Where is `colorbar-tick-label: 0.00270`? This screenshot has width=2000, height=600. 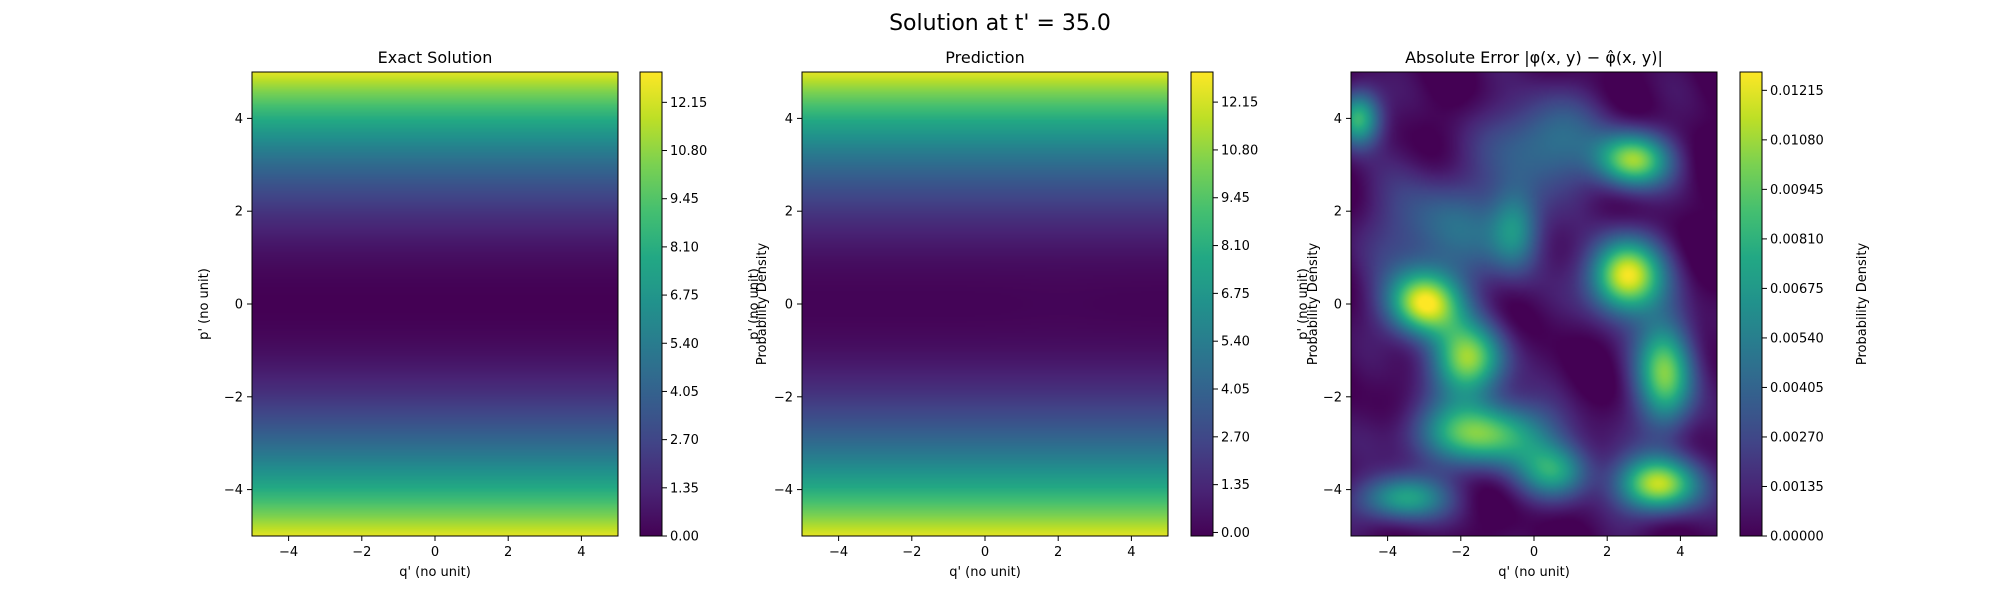 colorbar-tick-label: 0.00270 is located at coordinates (1797, 437).